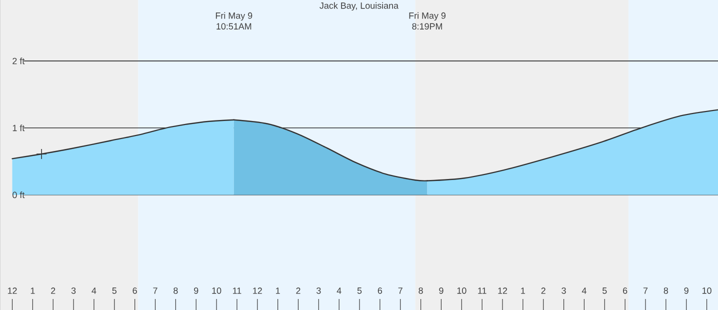  What do you see at coordinates (18, 61) in the screenshot?
I see `y-tick-label: 2 ft` at bounding box center [18, 61].